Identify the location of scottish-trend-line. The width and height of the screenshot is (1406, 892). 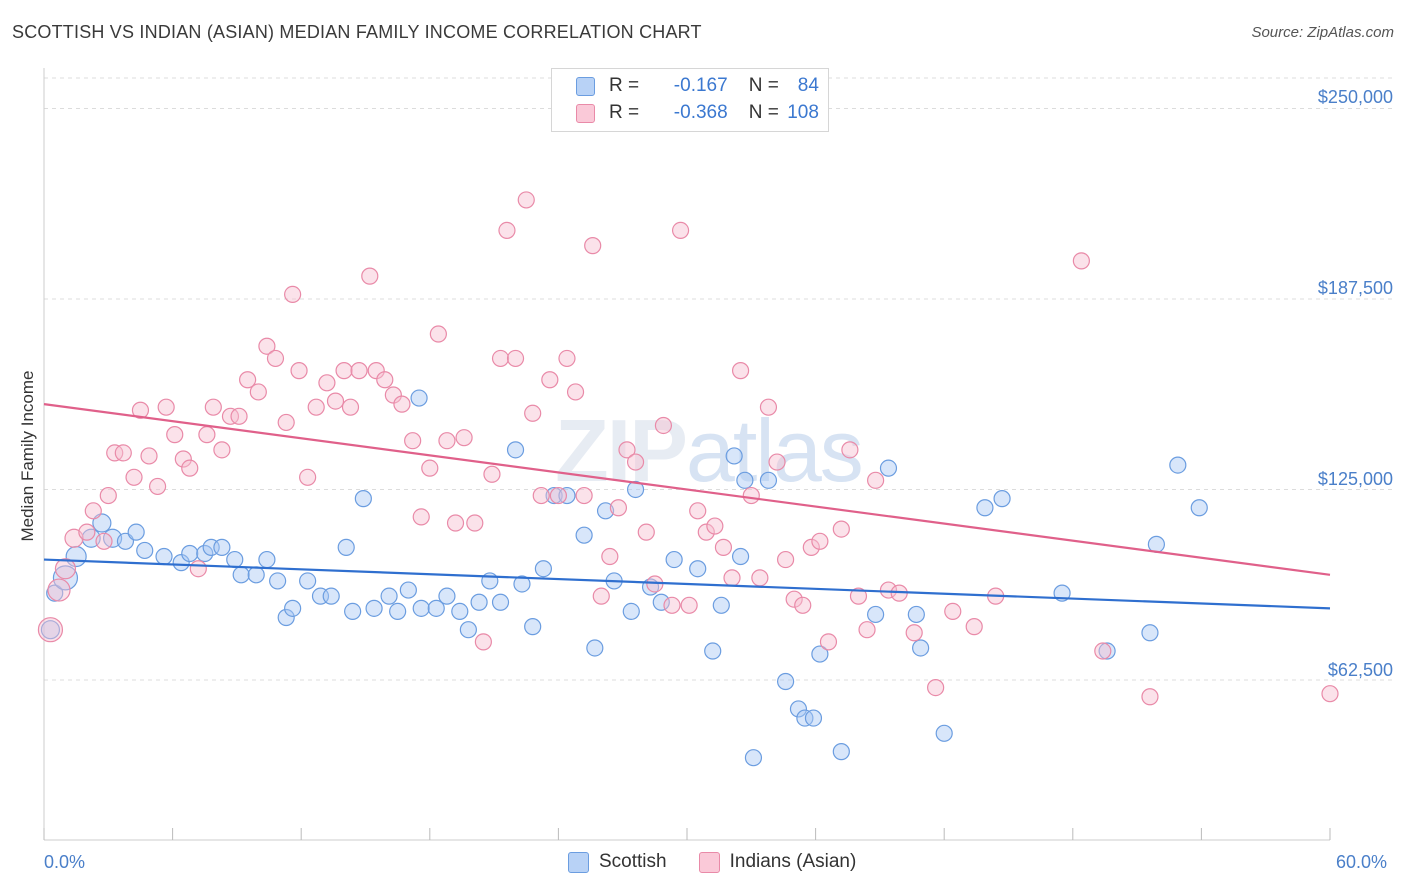
(687, 584).